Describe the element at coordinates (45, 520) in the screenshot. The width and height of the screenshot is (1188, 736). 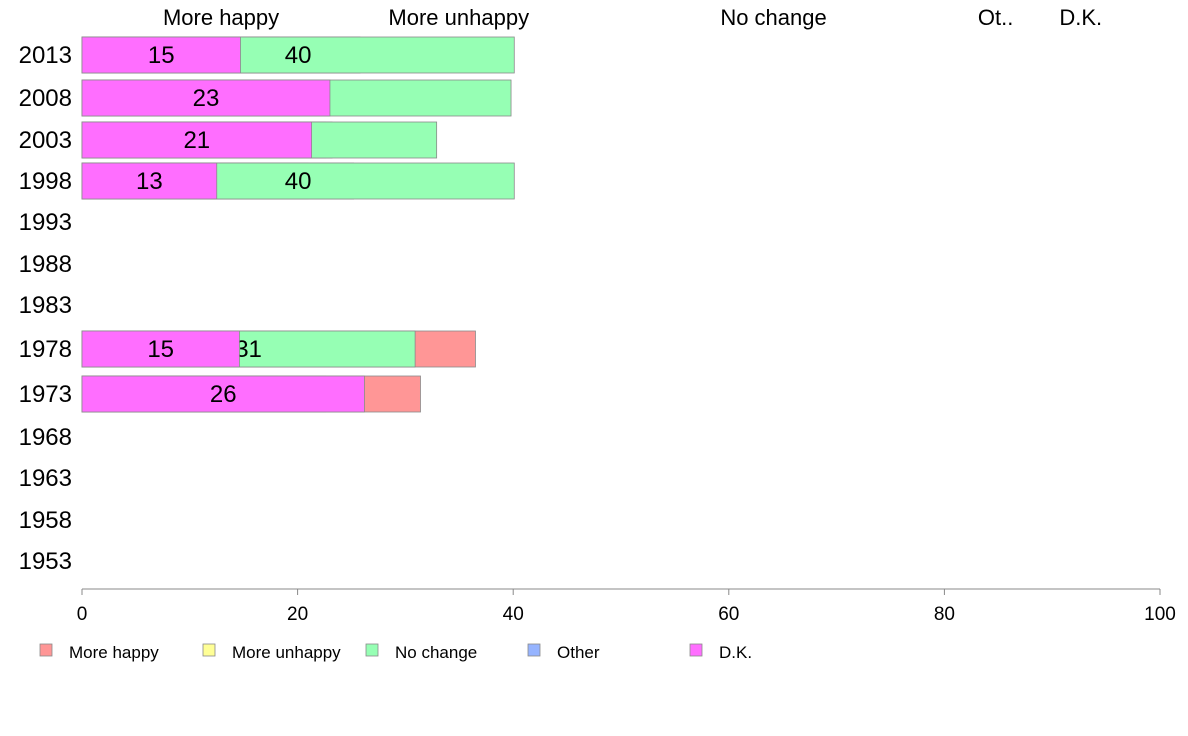
I see `year-label-1958: 1958` at that location.